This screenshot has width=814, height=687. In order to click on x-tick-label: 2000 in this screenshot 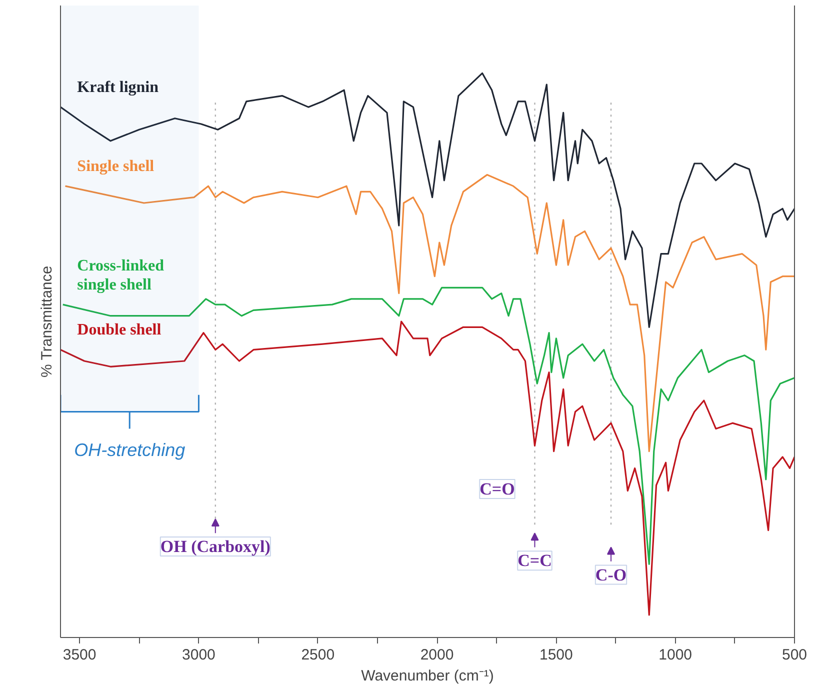, I will do `click(437, 655)`.